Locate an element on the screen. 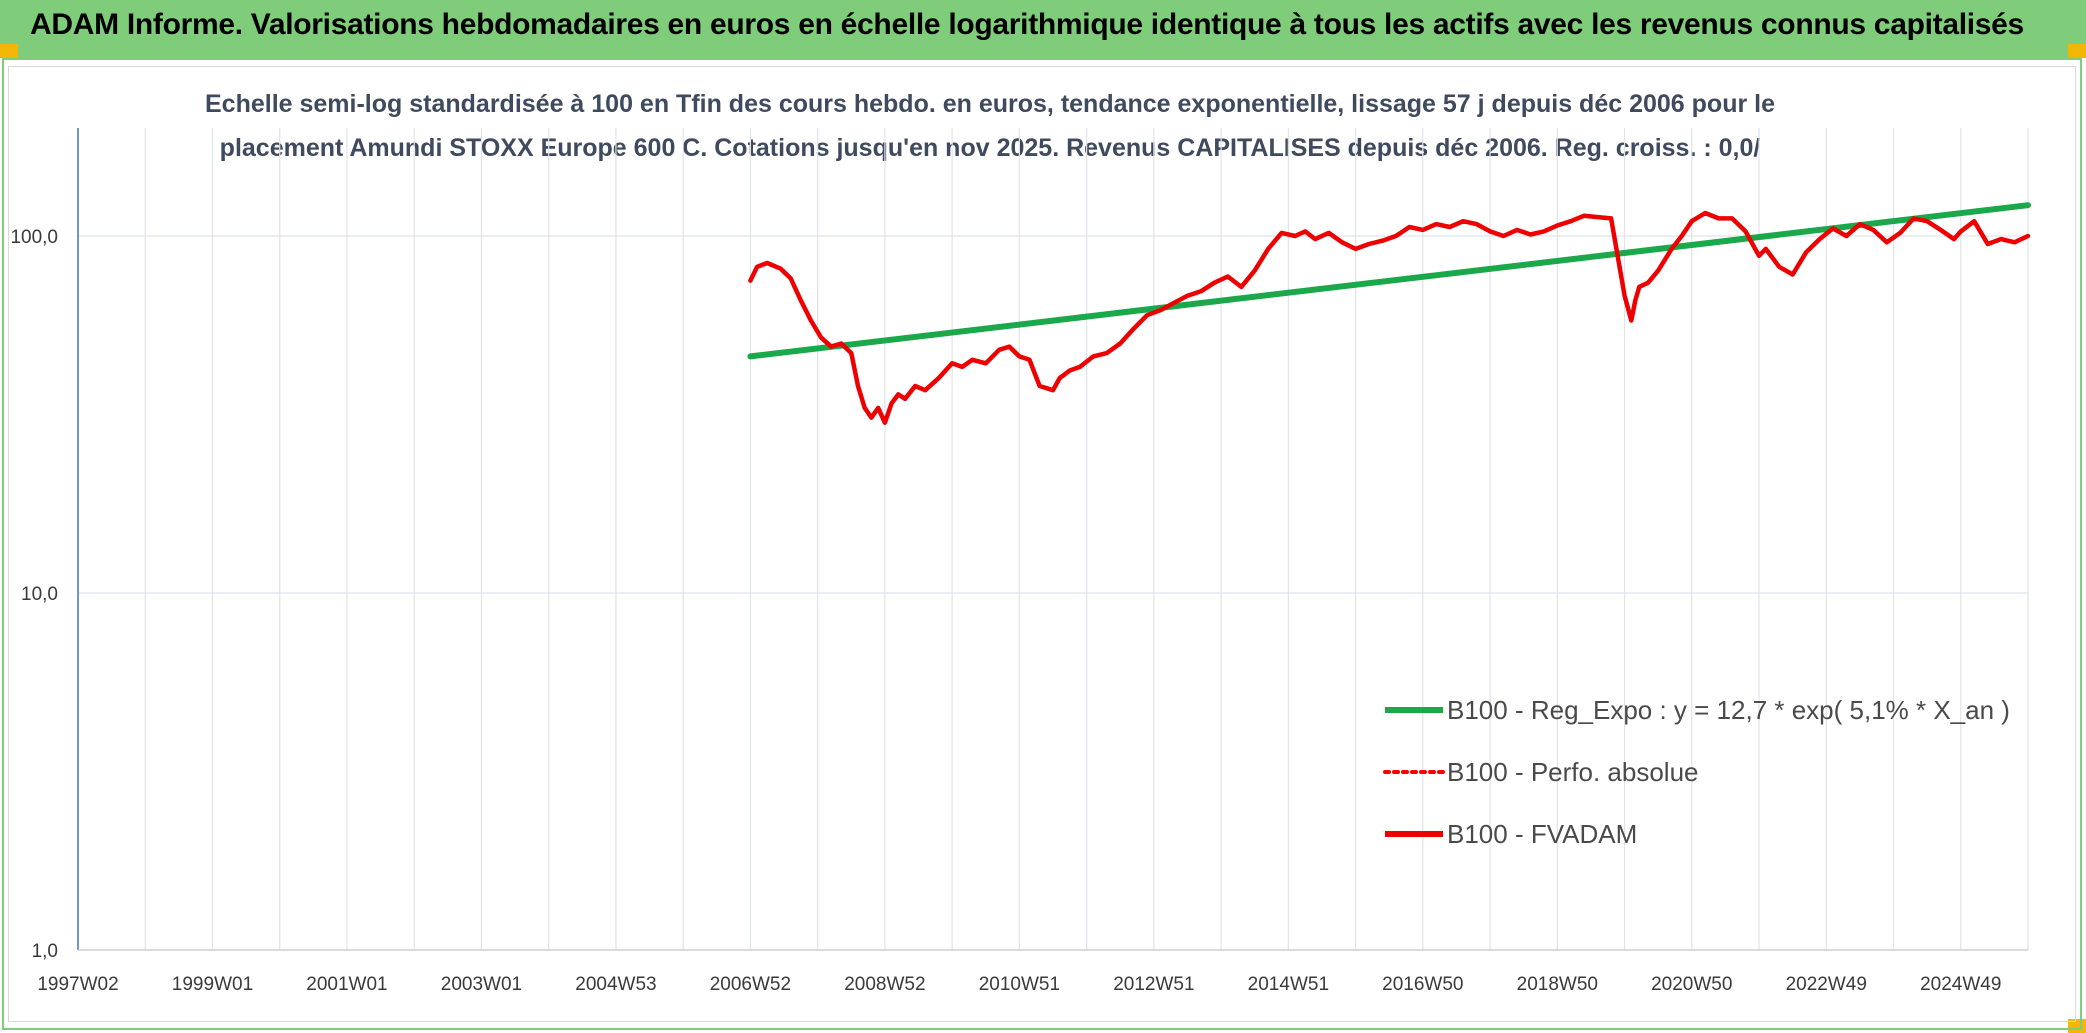 Image resolution: width=2086 pixels, height=1033 pixels. x-tick-label: 1999W01 is located at coordinates (212, 984).